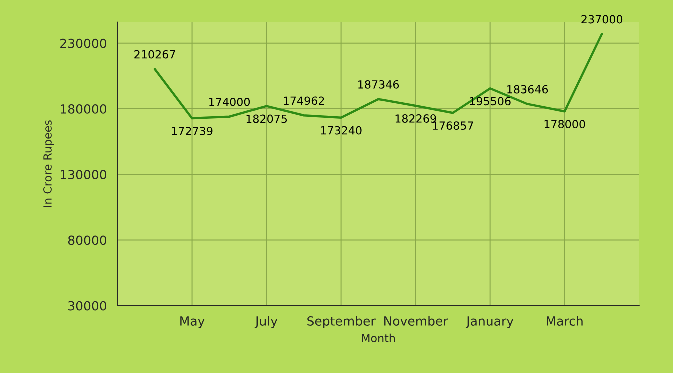 The height and width of the screenshot is (373, 673). I want to click on x-axis-title: Month, so click(379, 338).